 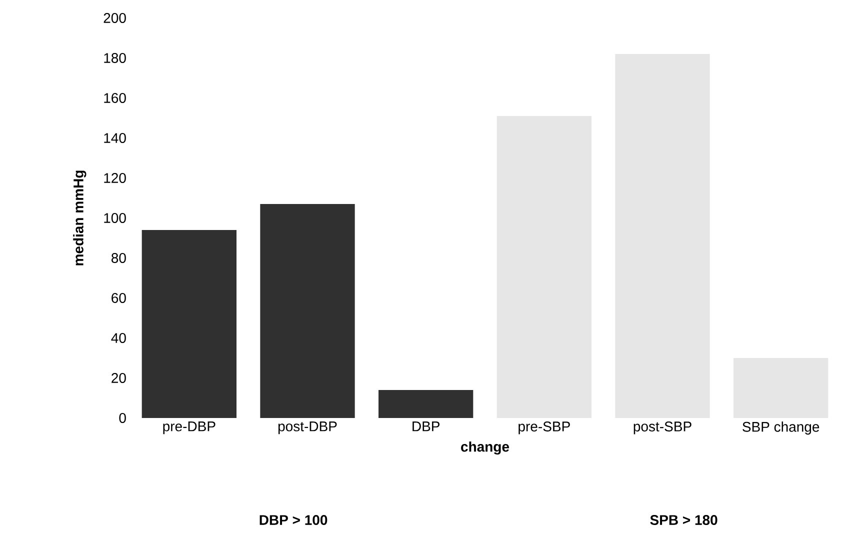 I want to click on y-axis-title: median mmHg, so click(x=79, y=218).